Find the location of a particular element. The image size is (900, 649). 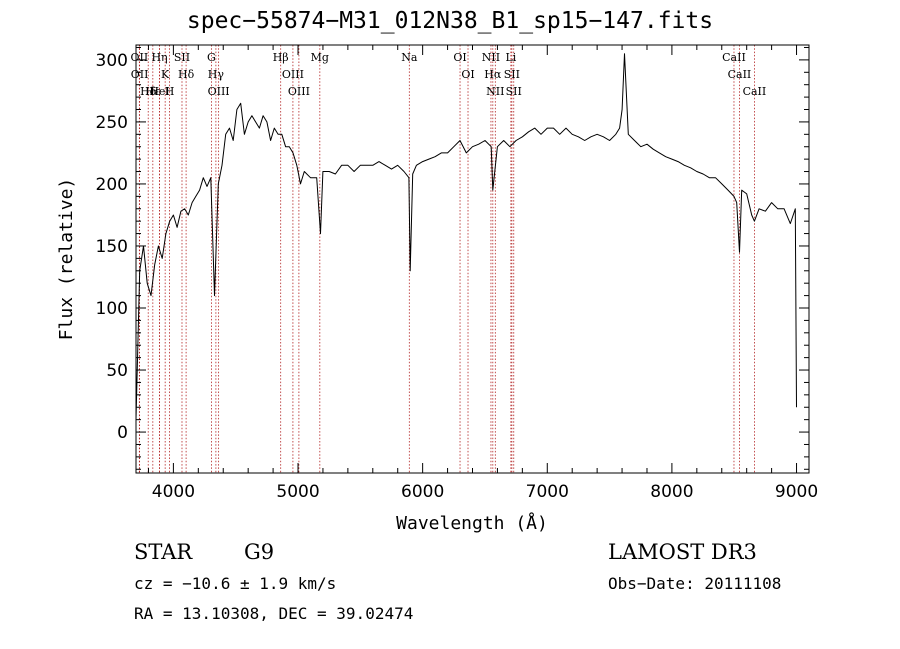

marker-label: HeI is located at coordinates (159, 91).